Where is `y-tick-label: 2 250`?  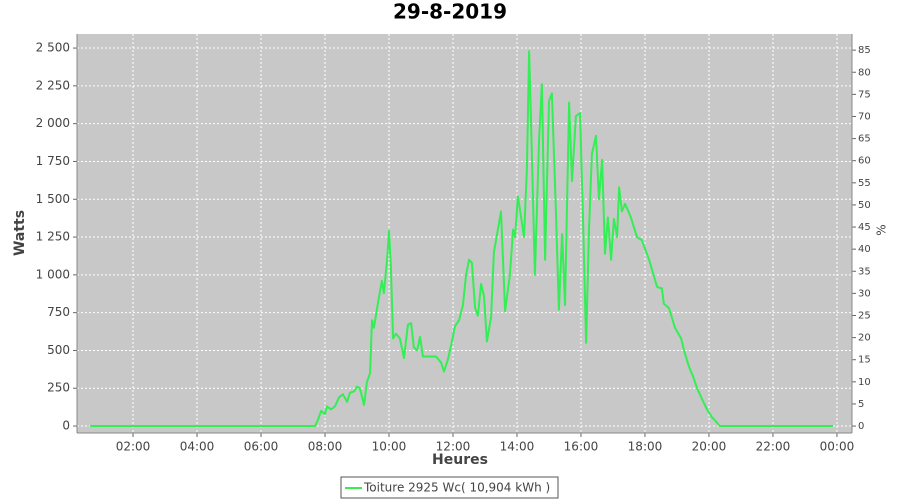
y-tick-label: 2 250 is located at coordinates (53, 85).